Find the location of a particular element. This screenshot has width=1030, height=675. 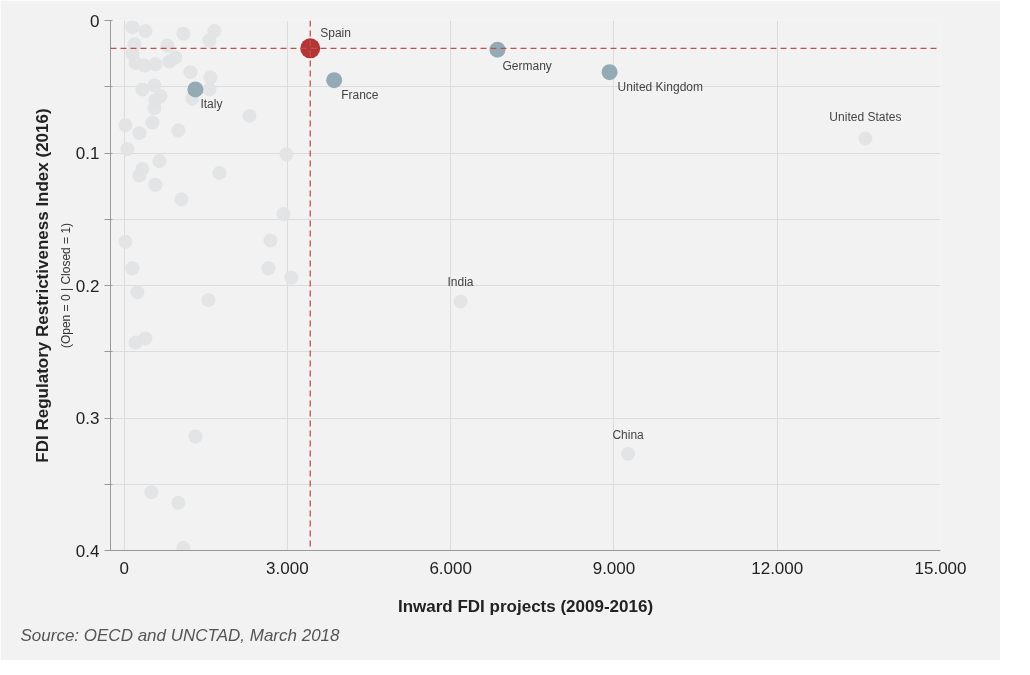

x-tick-label: 6.000 is located at coordinates (450, 568).